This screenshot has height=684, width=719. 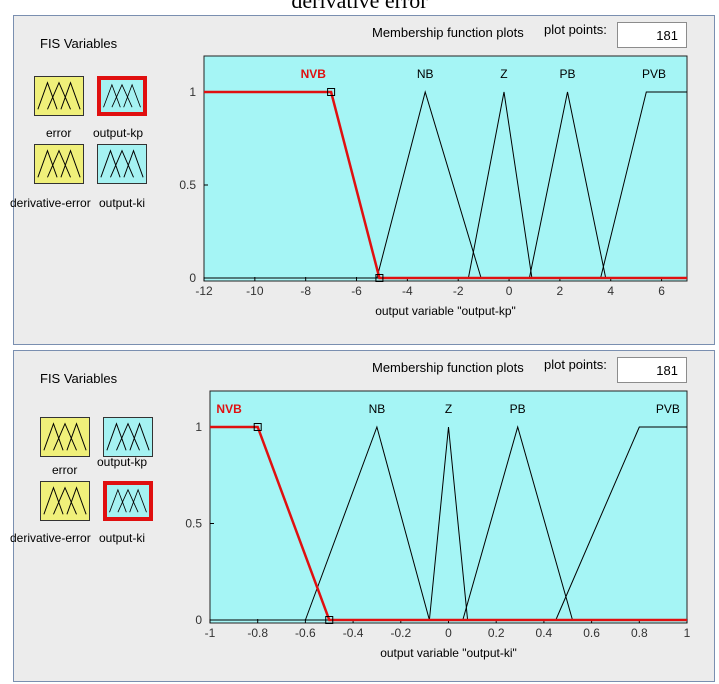 What do you see at coordinates (407, 291) in the screenshot?
I see `x-tick-label: -4` at bounding box center [407, 291].